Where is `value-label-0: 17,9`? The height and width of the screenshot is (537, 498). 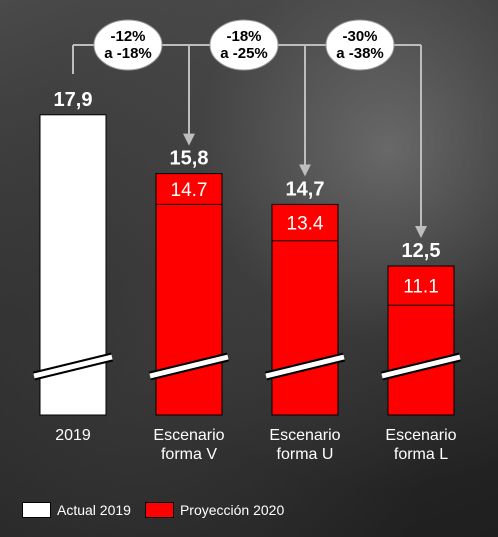 value-label-0: 17,9 is located at coordinates (73, 100).